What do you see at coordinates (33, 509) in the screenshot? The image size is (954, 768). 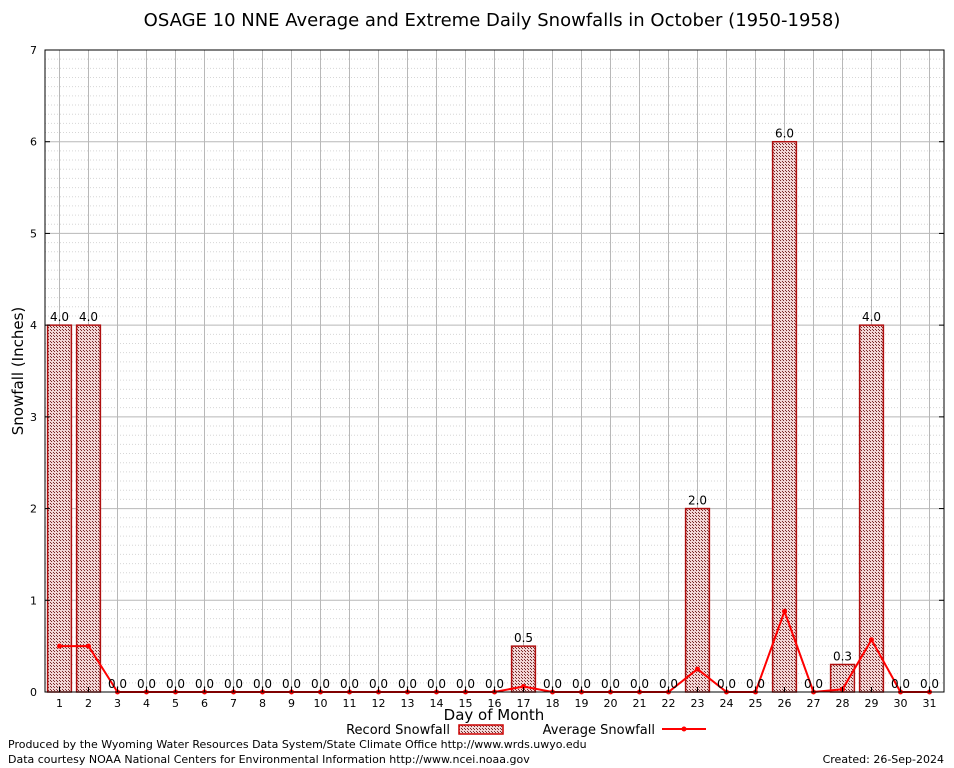 I see `y-tick-label: 2` at bounding box center [33, 509].